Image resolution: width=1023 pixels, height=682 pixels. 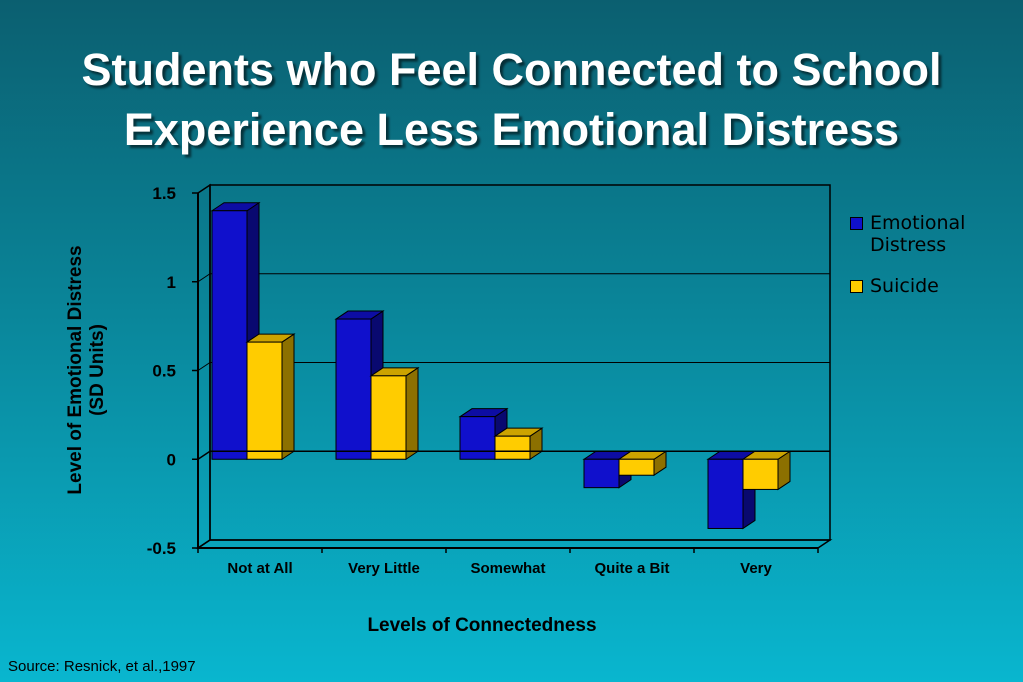 I want to click on legend-swatch-suicide, so click(x=856, y=286).